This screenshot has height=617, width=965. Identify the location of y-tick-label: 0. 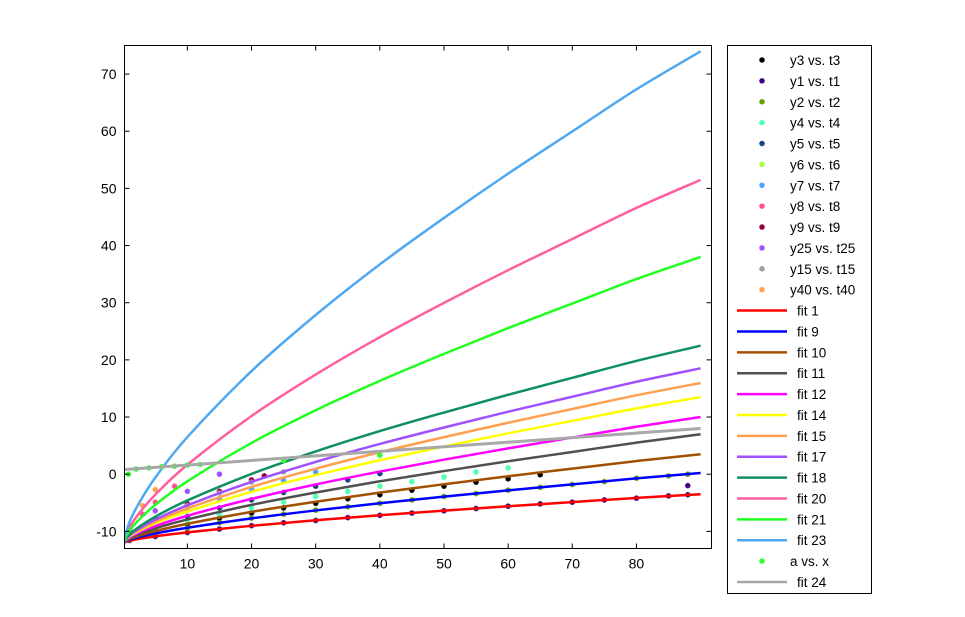
(113, 474).